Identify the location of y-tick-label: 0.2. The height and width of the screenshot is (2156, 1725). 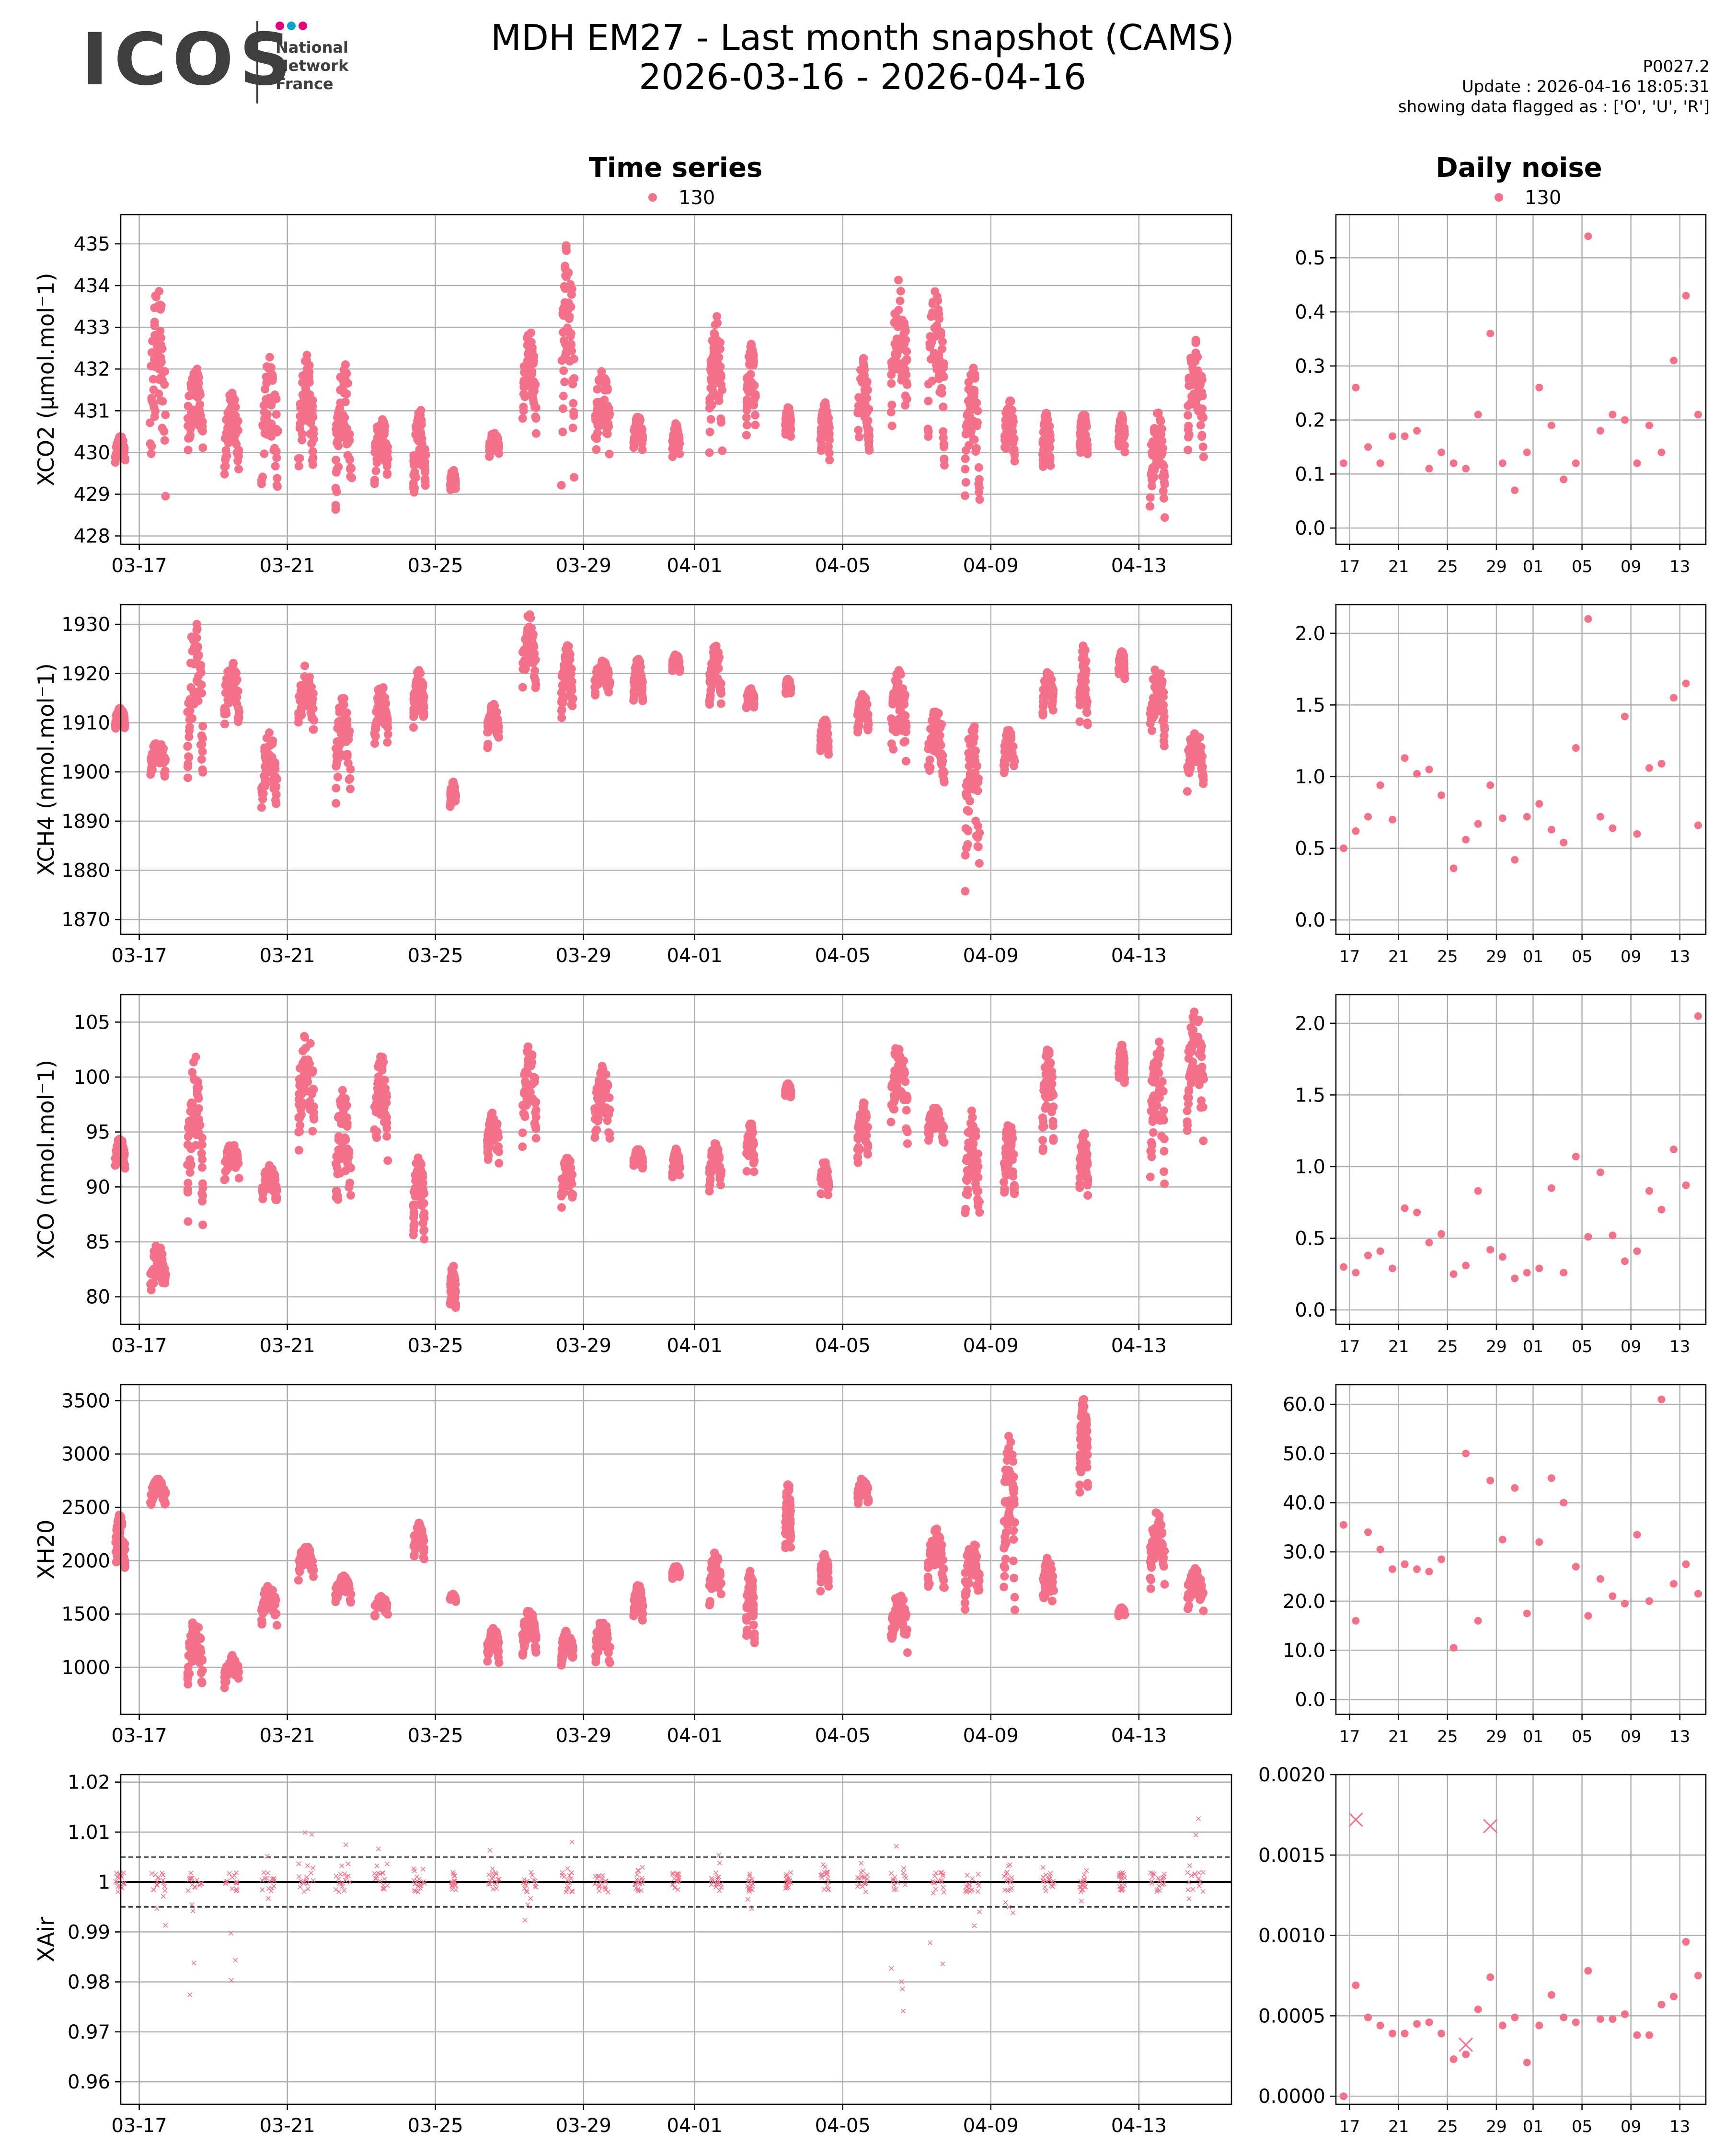
(1310, 421).